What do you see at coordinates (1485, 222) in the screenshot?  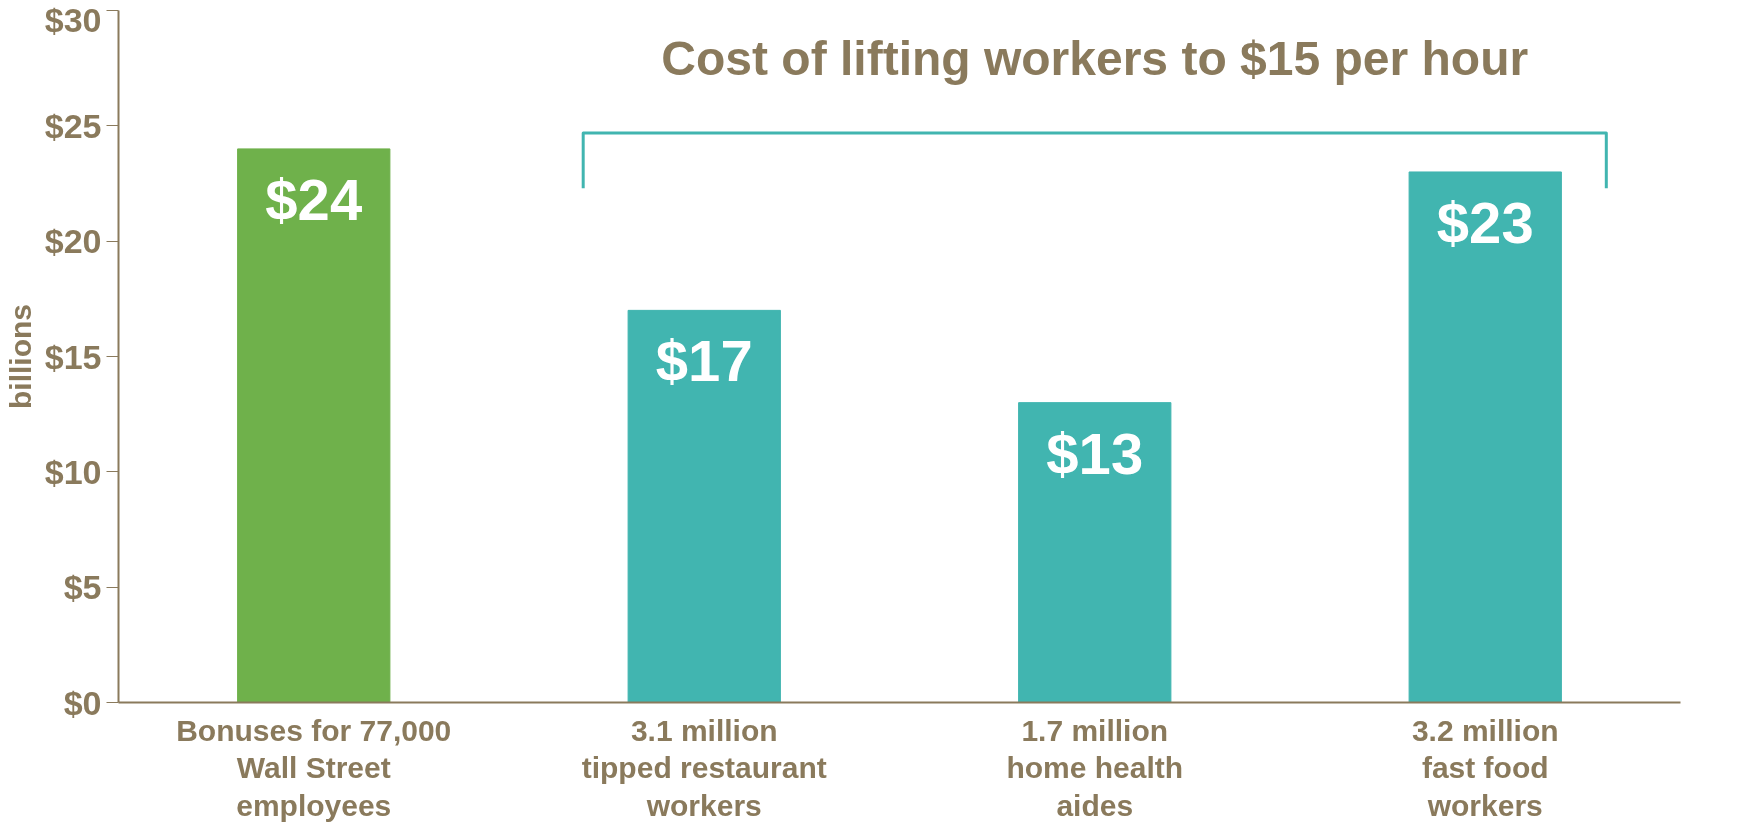 I see `data-label: $23` at bounding box center [1485, 222].